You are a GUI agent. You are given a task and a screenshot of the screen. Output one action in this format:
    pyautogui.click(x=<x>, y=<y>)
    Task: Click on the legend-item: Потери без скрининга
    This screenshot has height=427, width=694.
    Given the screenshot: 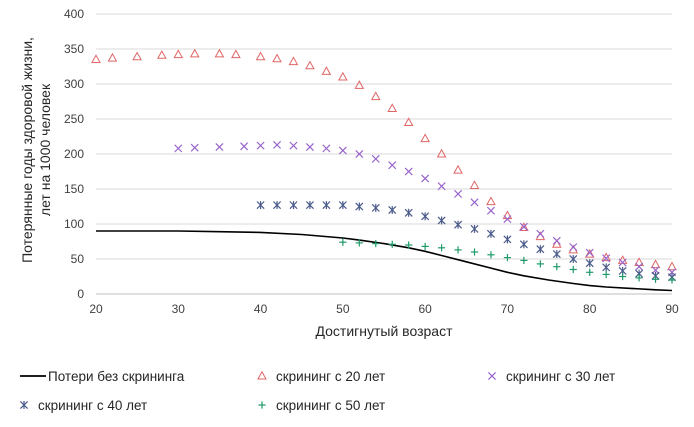 What is the action you would take?
    pyautogui.click(x=102, y=376)
    